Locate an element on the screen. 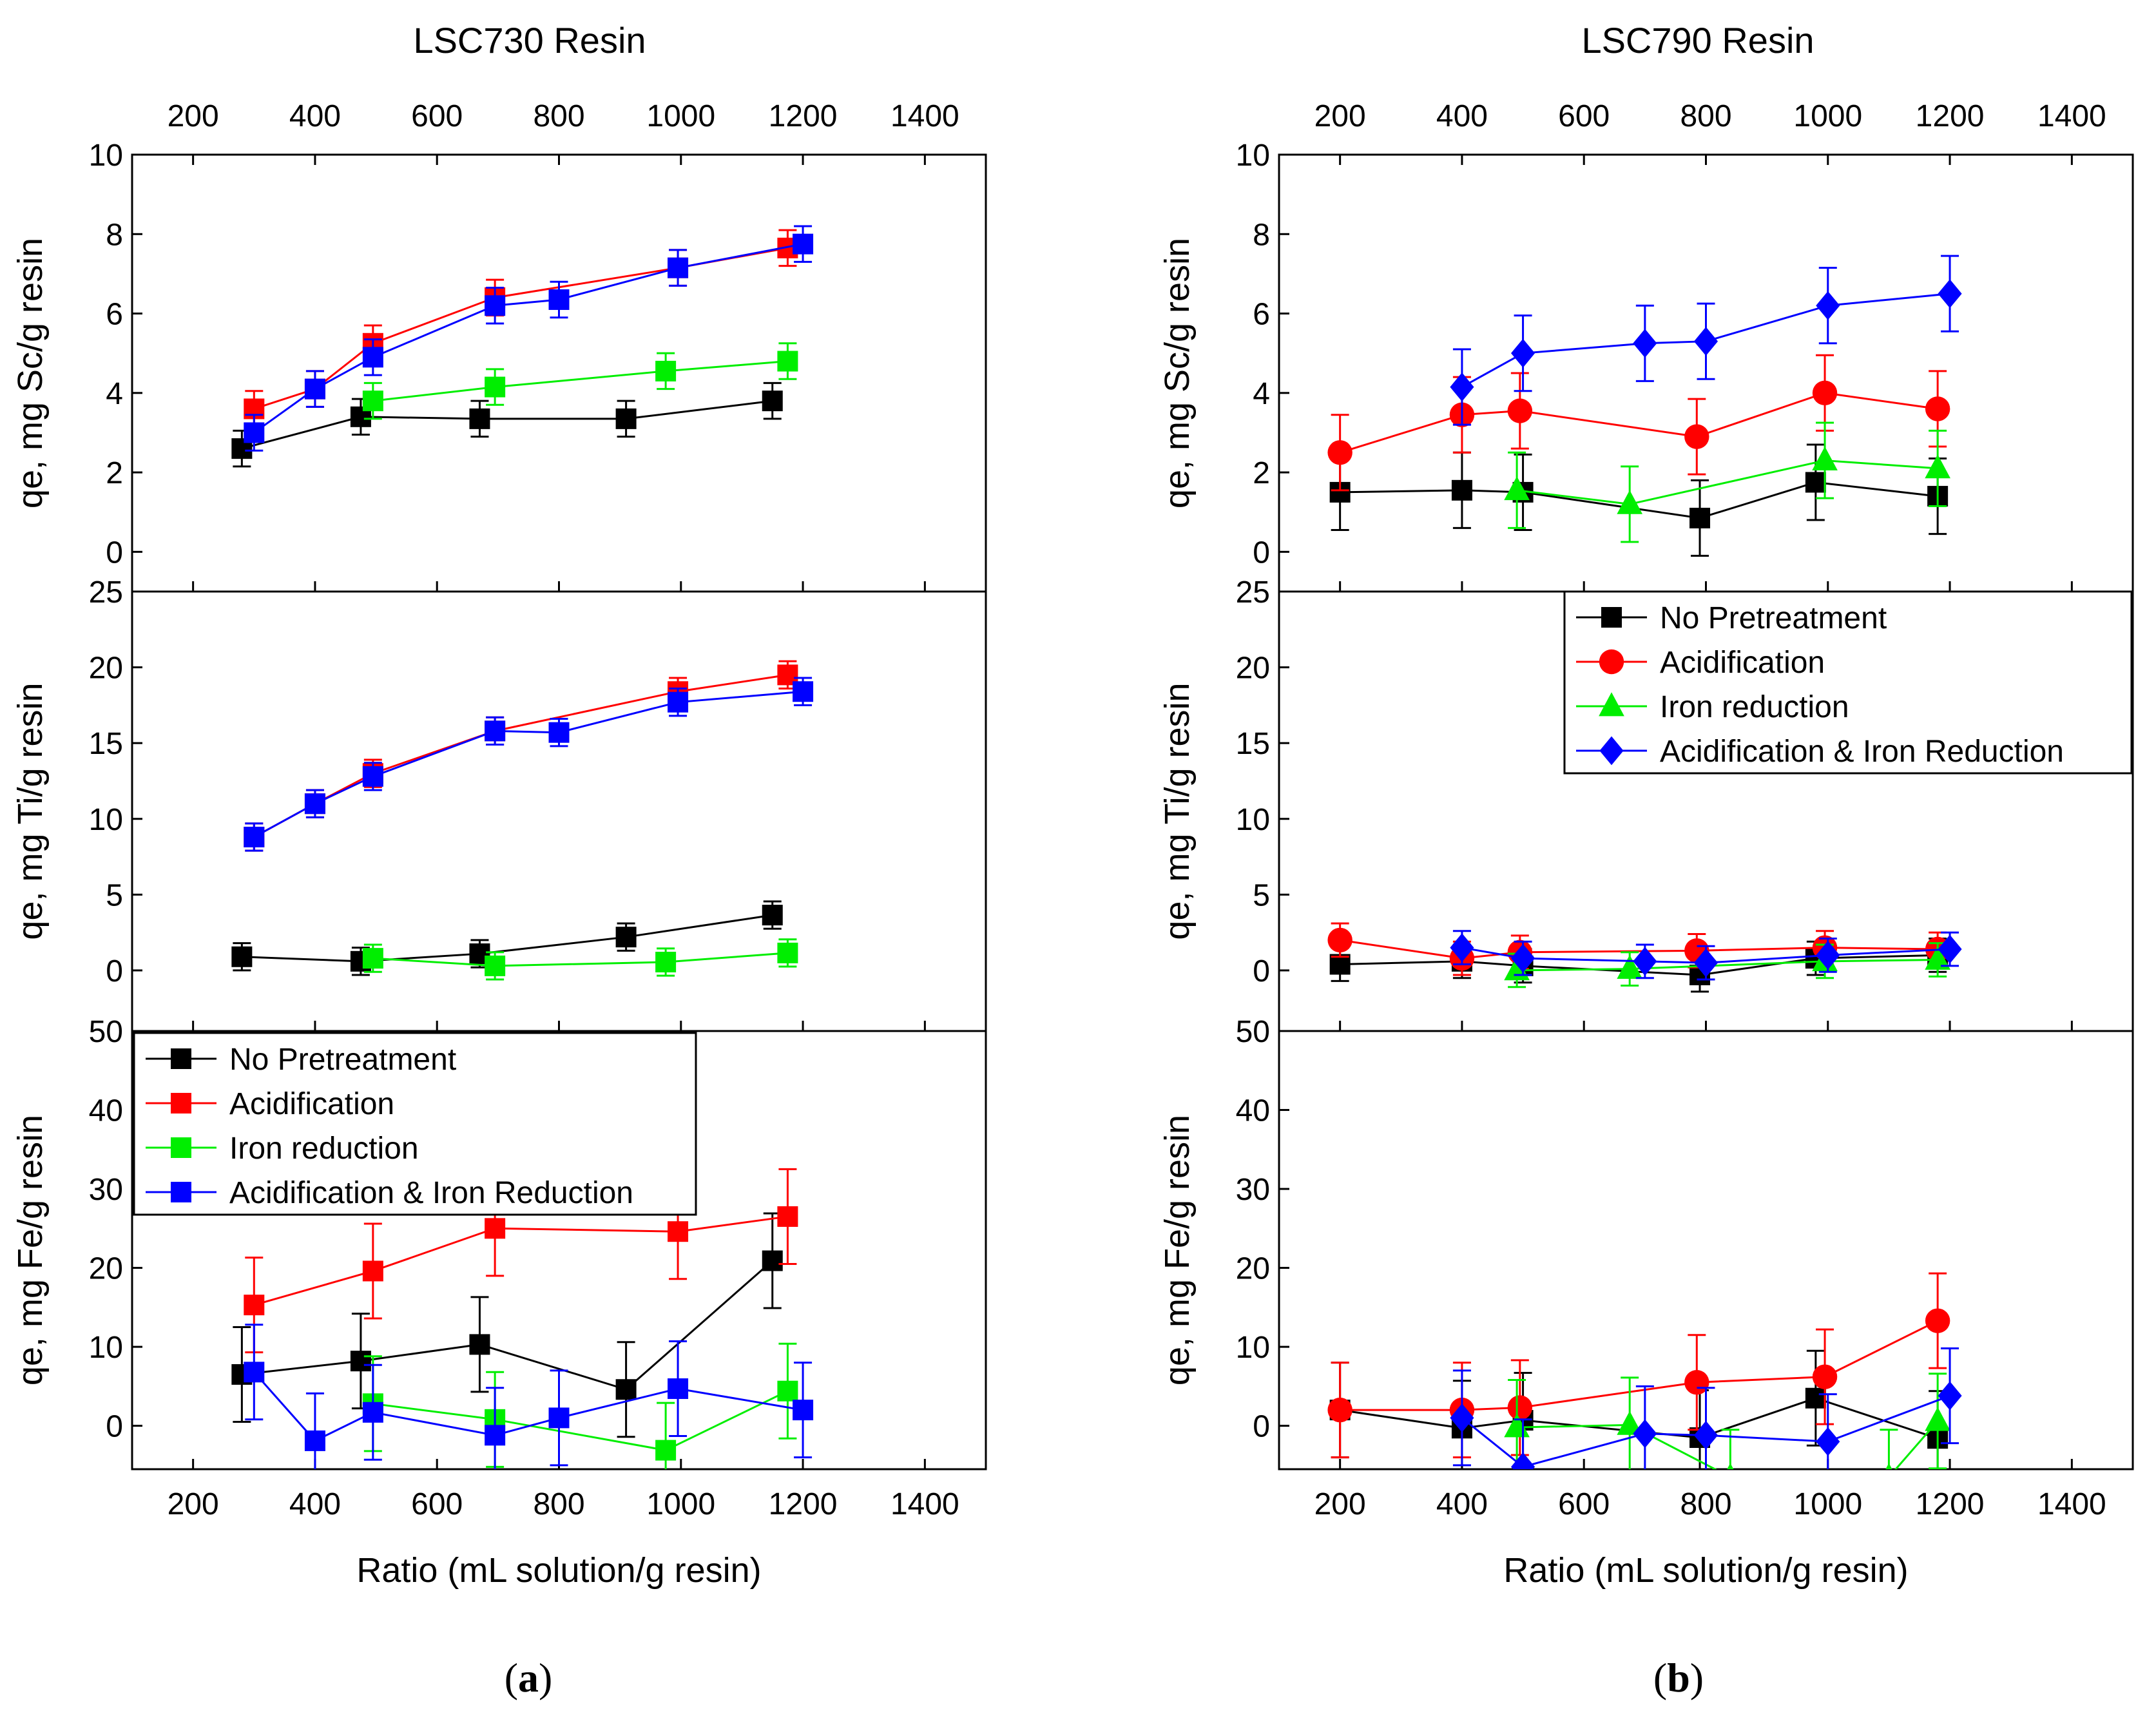  series-no-pretreatment is located at coordinates (507, 424).